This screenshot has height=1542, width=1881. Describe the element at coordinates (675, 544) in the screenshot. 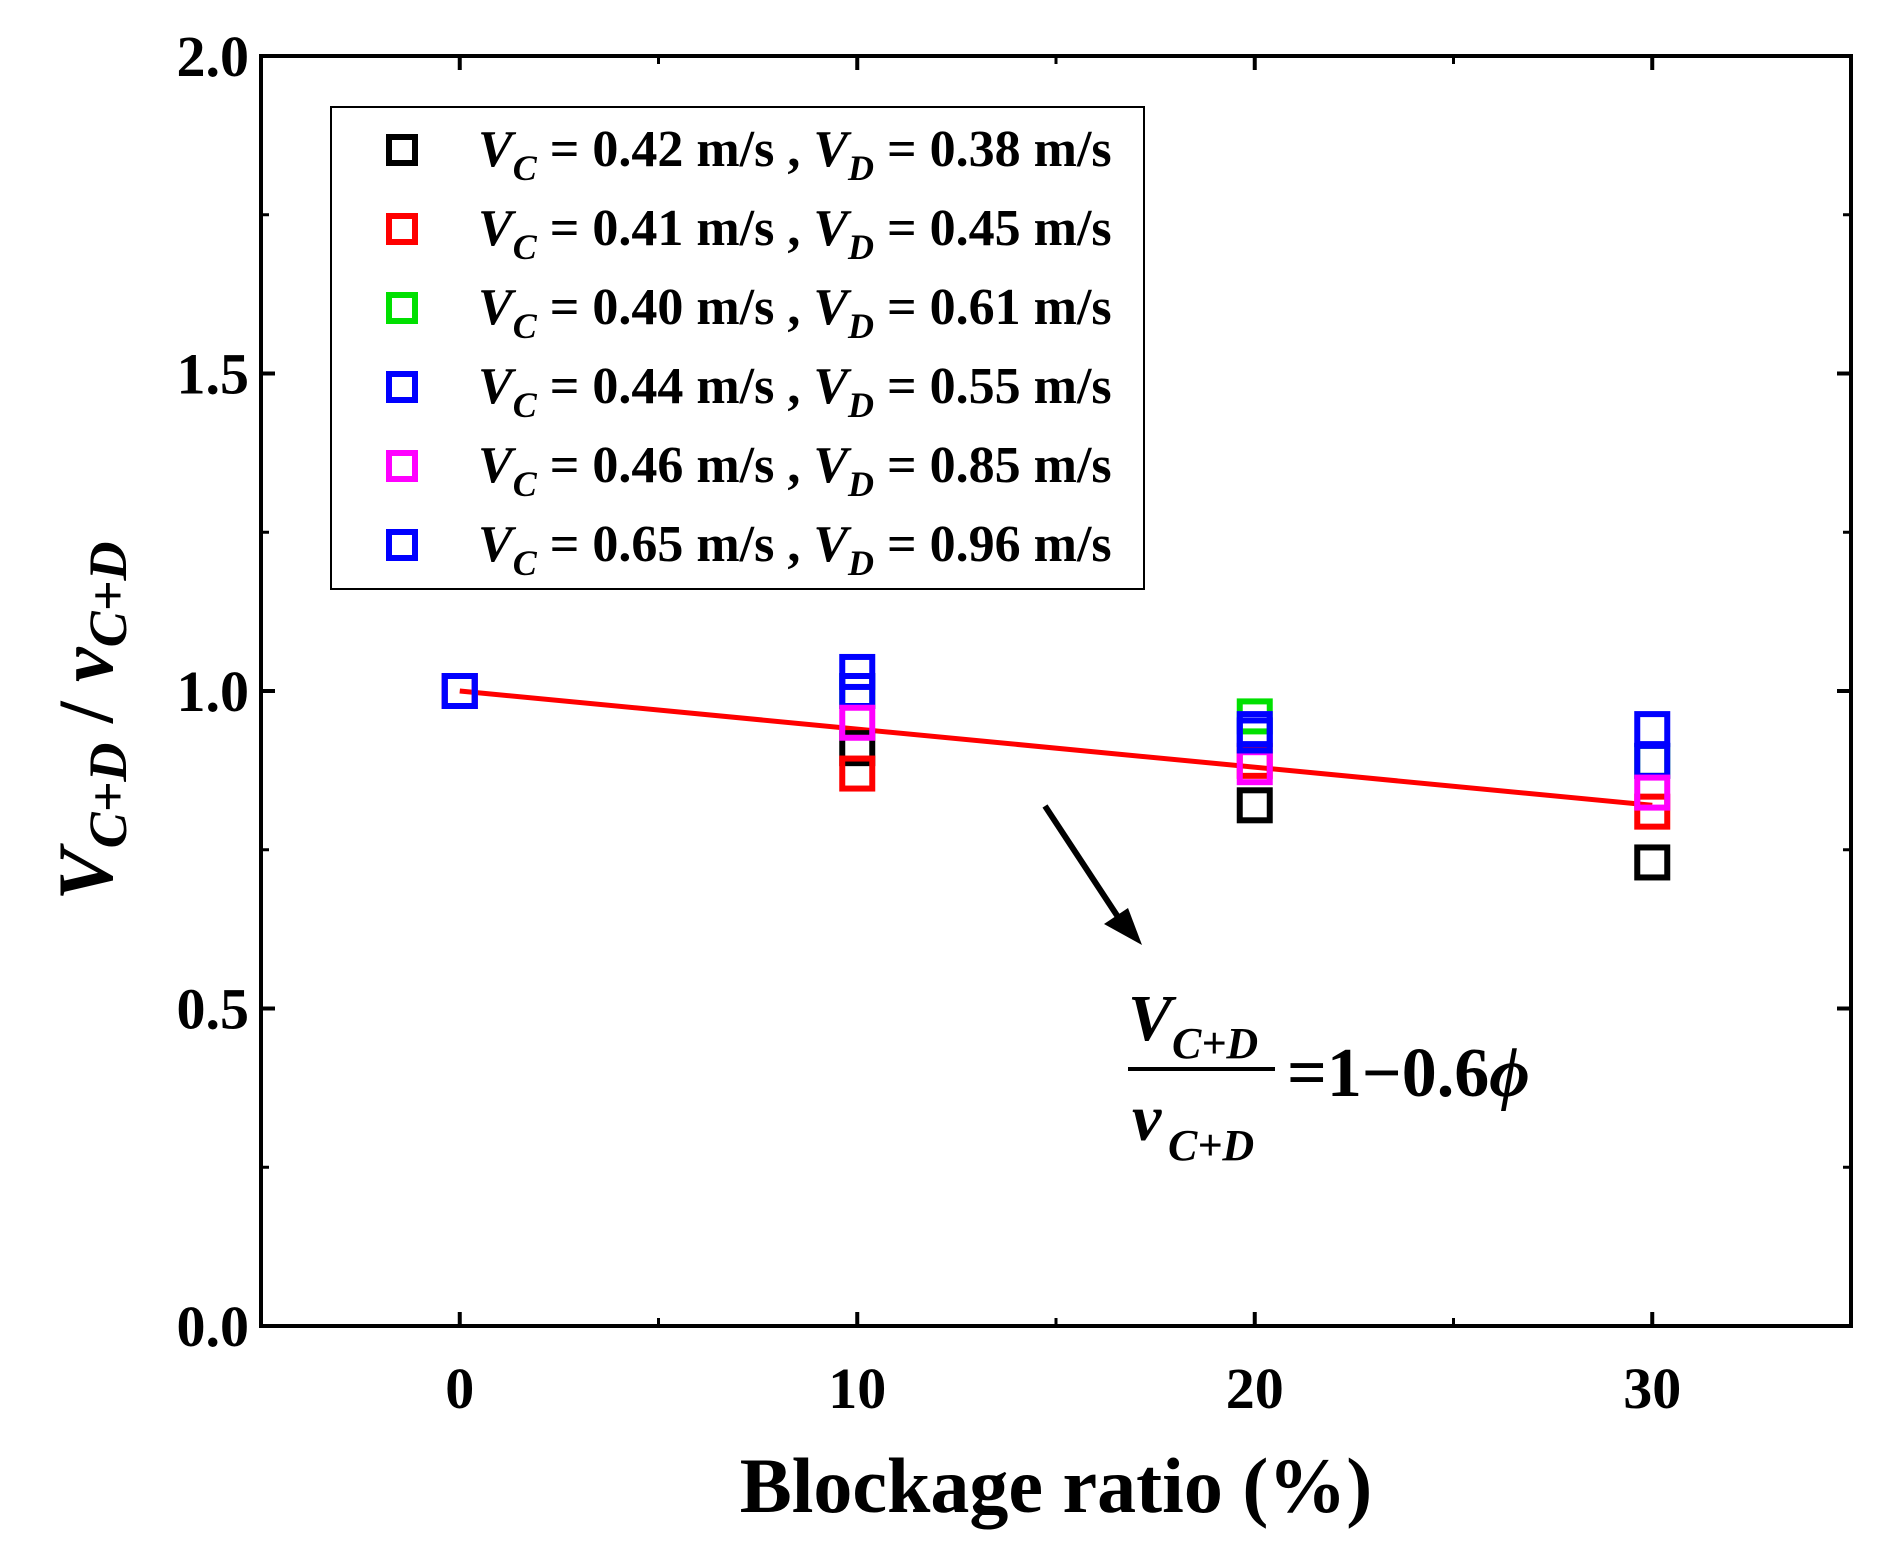

I see `legend-vc-value: = 0.65 m/s ,` at that location.